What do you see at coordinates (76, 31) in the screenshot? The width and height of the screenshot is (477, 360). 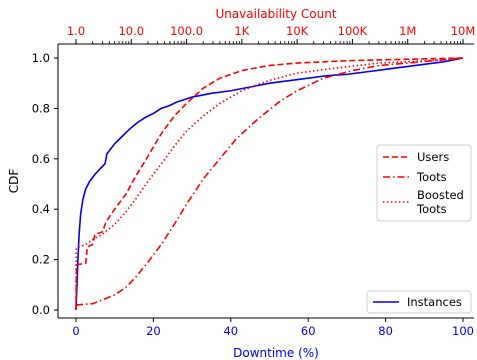 I see `top-tick-label: 1.0` at bounding box center [76, 31].